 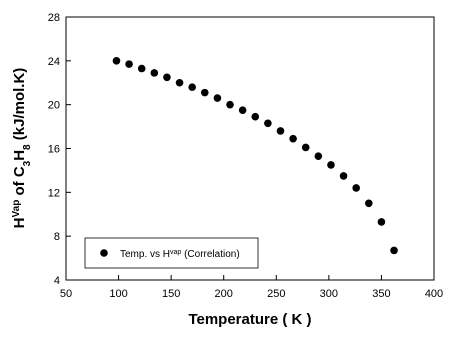 What do you see at coordinates (329, 294) in the screenshot?
I see `x-tick-label: 300` at bounding box center [329, 294].